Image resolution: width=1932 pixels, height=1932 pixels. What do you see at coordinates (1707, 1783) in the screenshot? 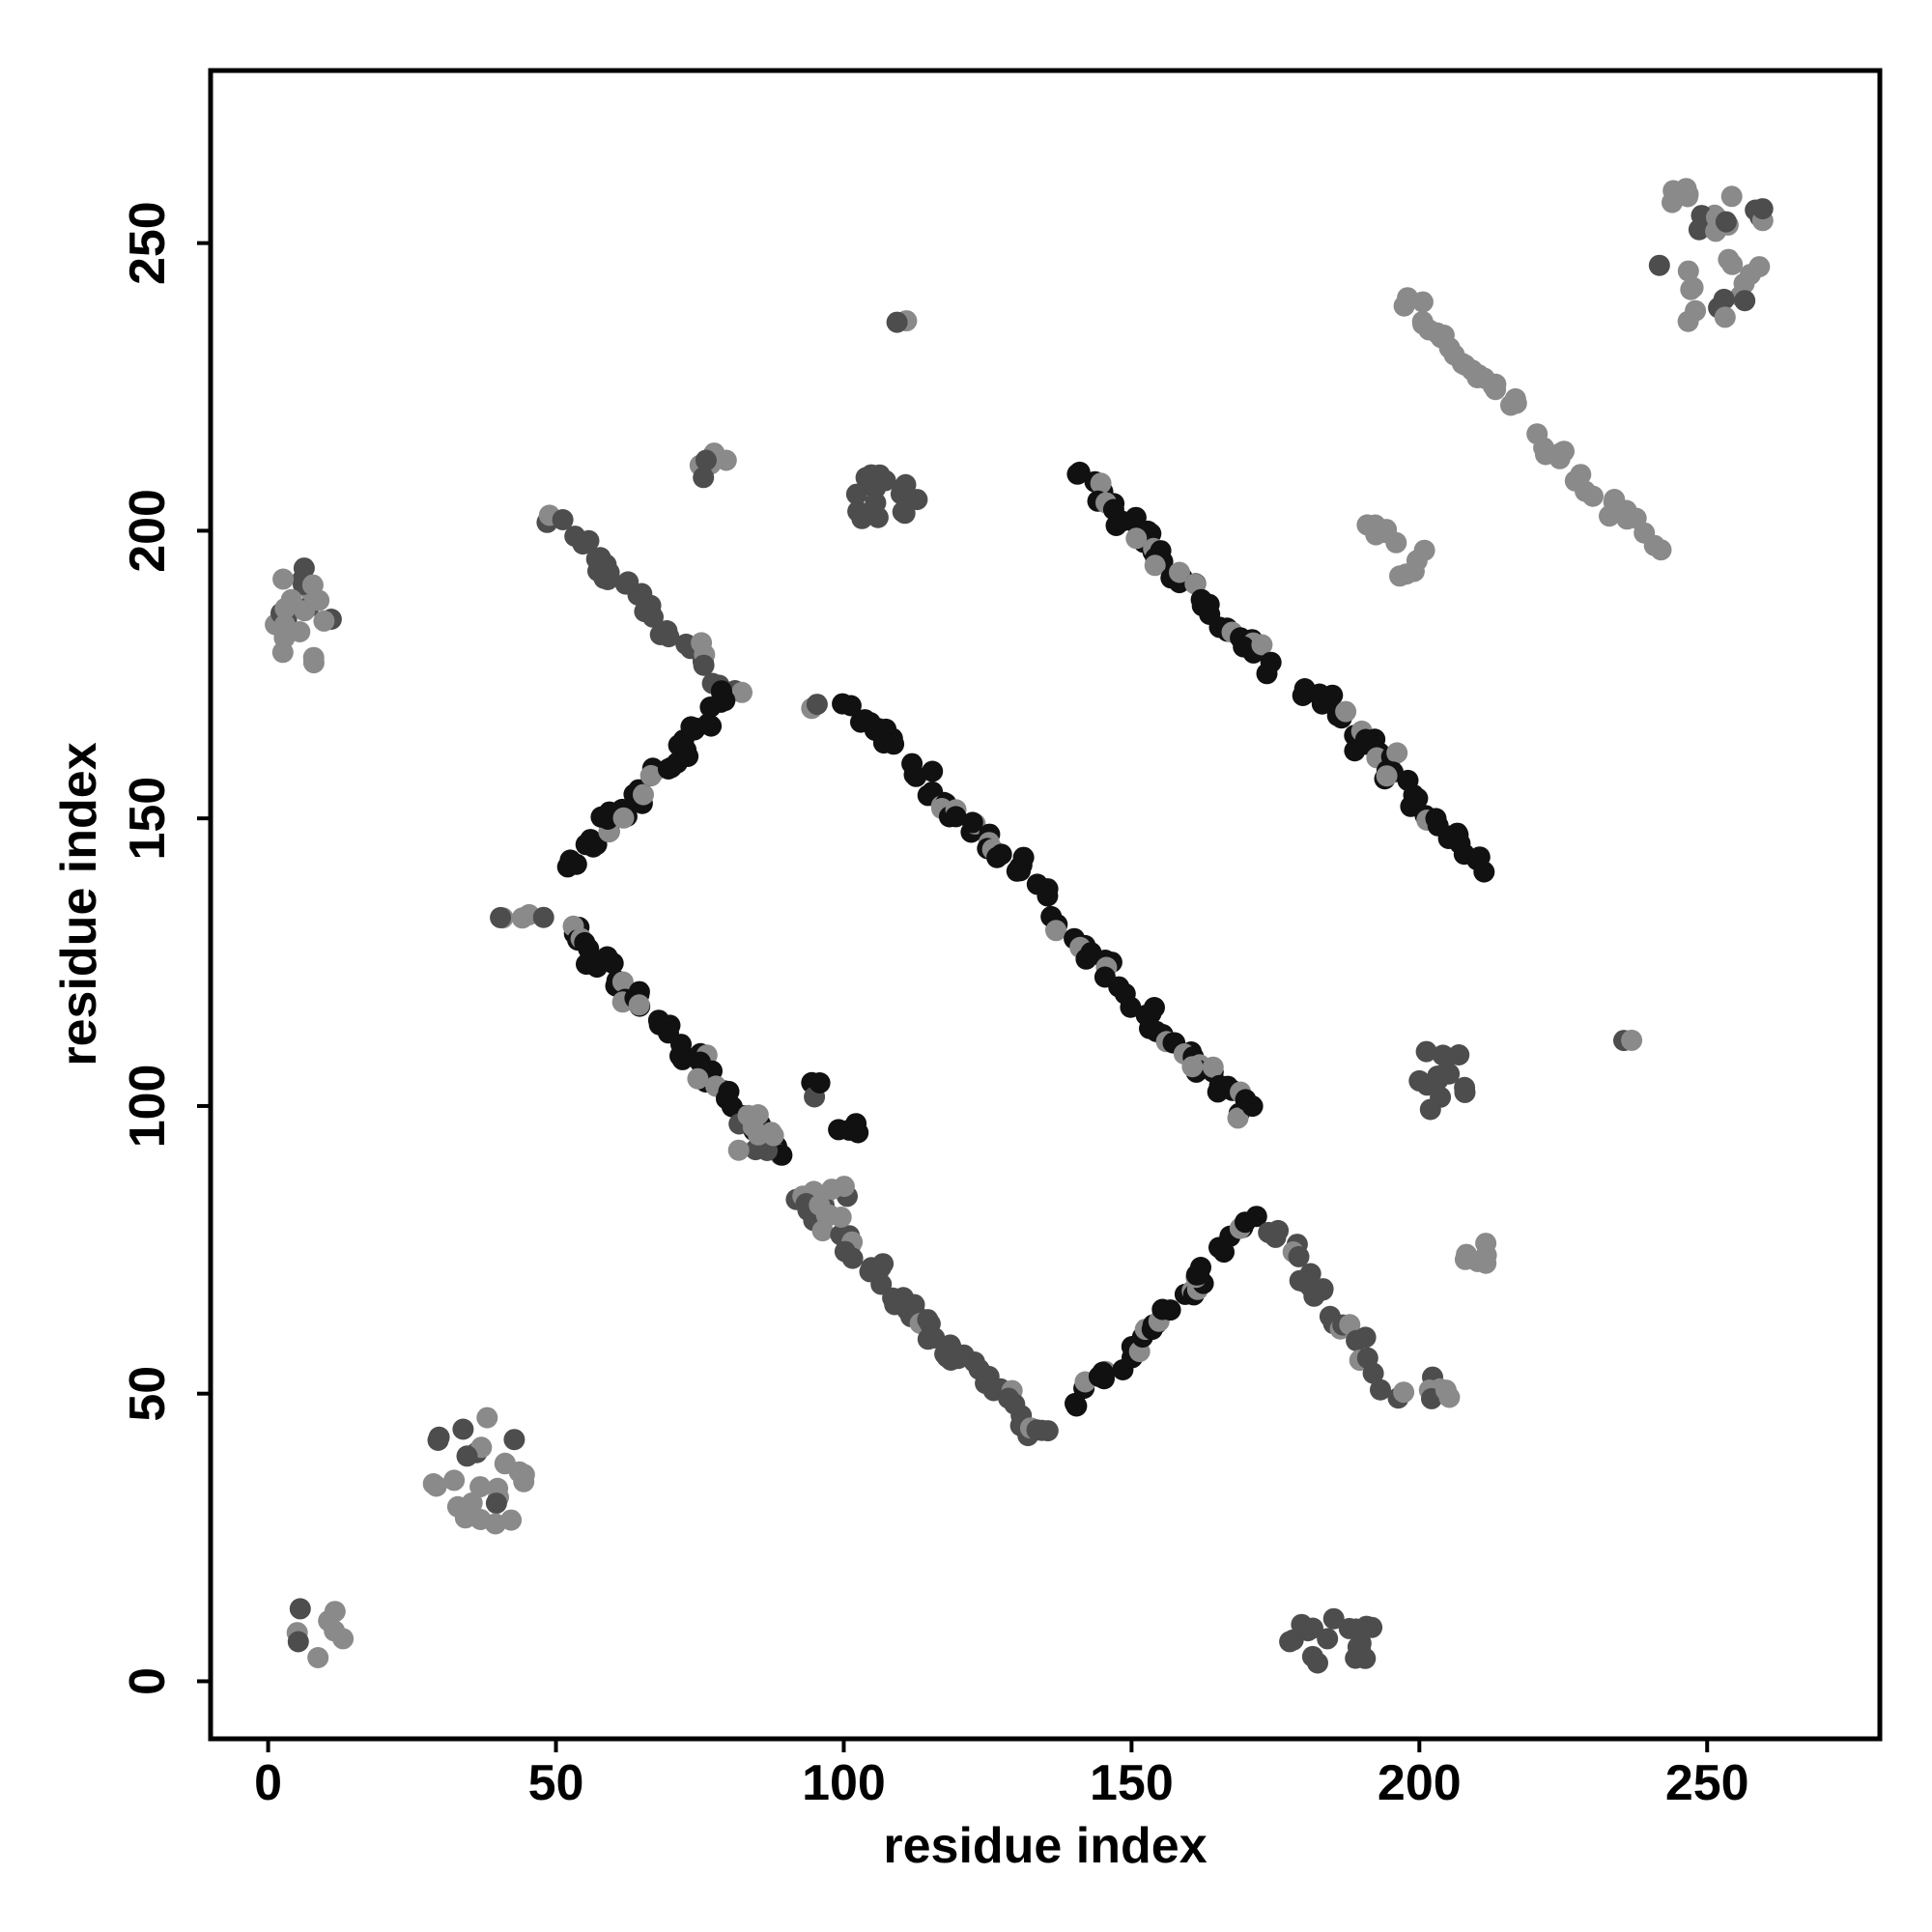
I see `x-tick-label: 250` at bounding box center [1707, 1783].